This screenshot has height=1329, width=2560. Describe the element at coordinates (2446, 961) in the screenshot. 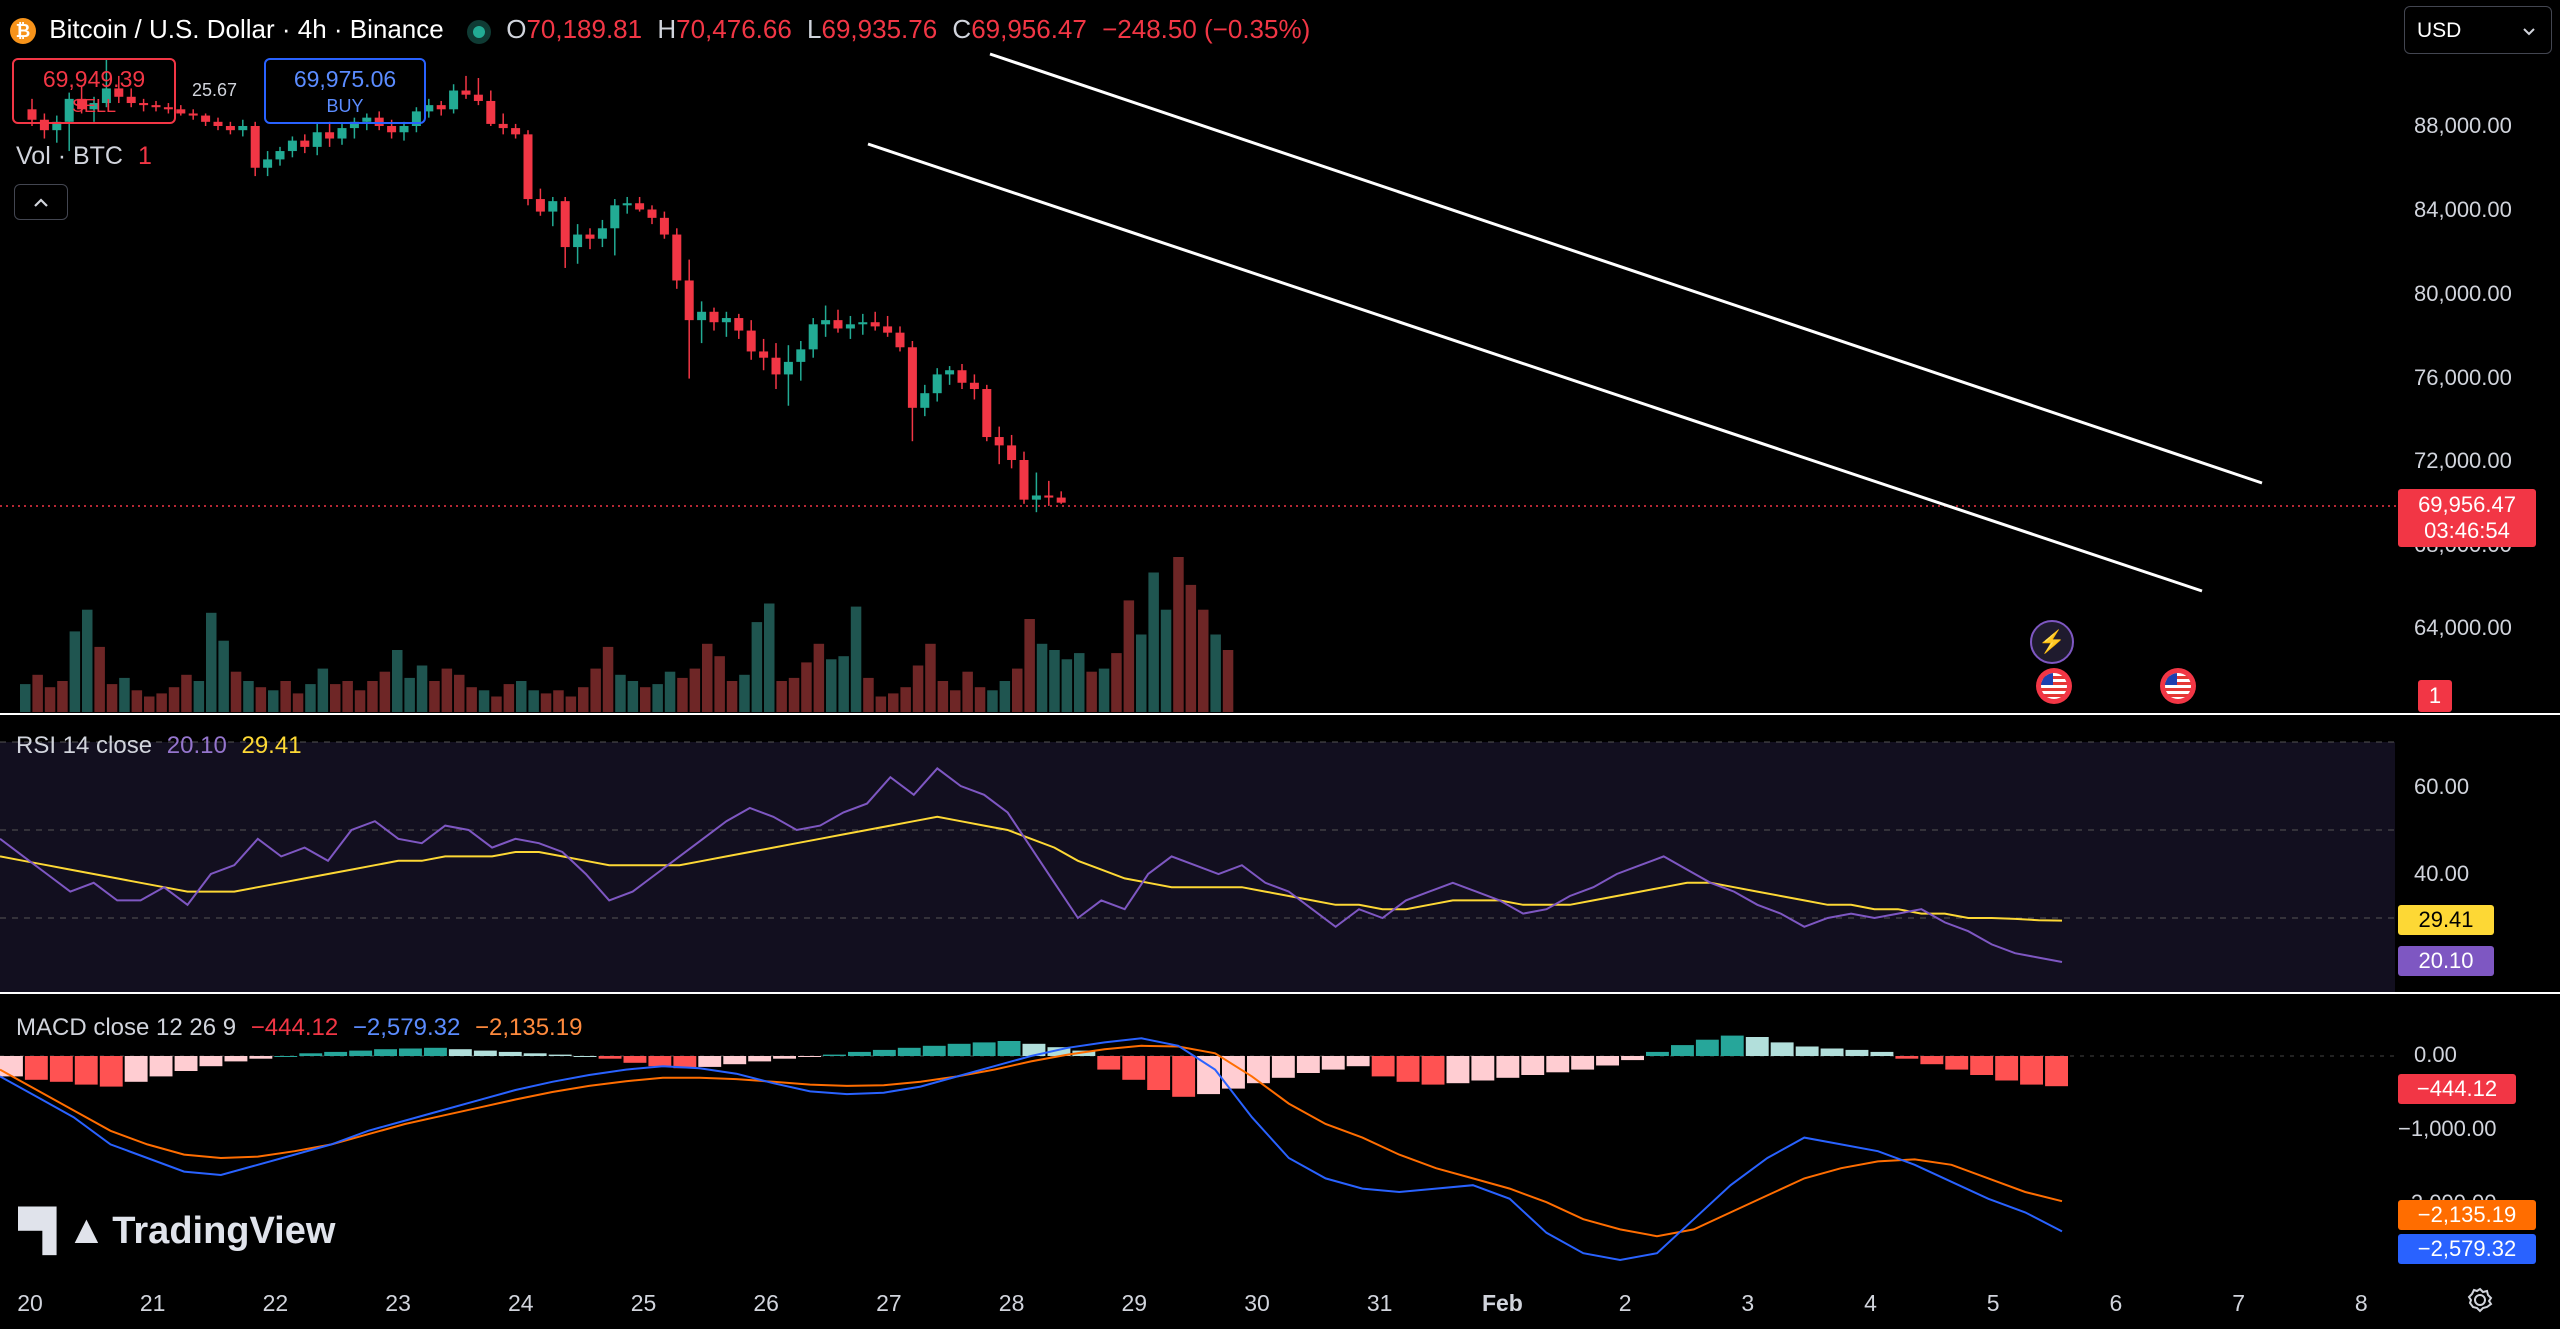

I see `rsi-value-tag: 20.10` at that location.